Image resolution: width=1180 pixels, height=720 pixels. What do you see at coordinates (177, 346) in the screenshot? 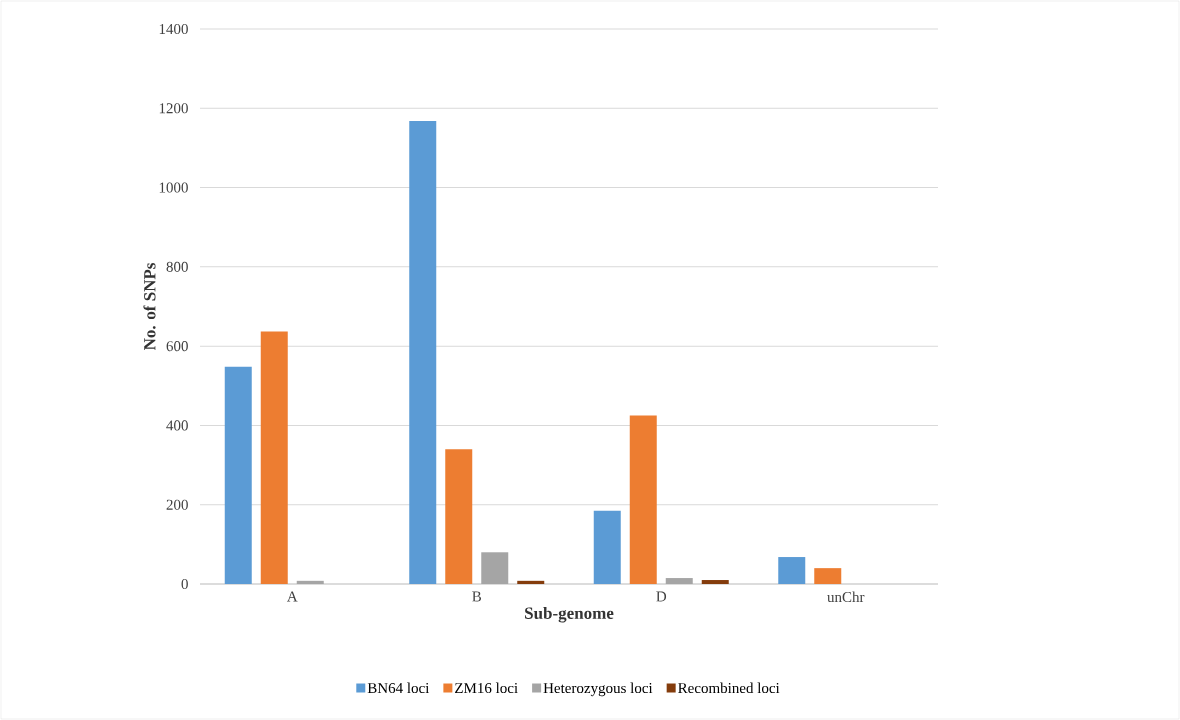
I see `y-tick-label: 600` at bounding box center [177, 346].